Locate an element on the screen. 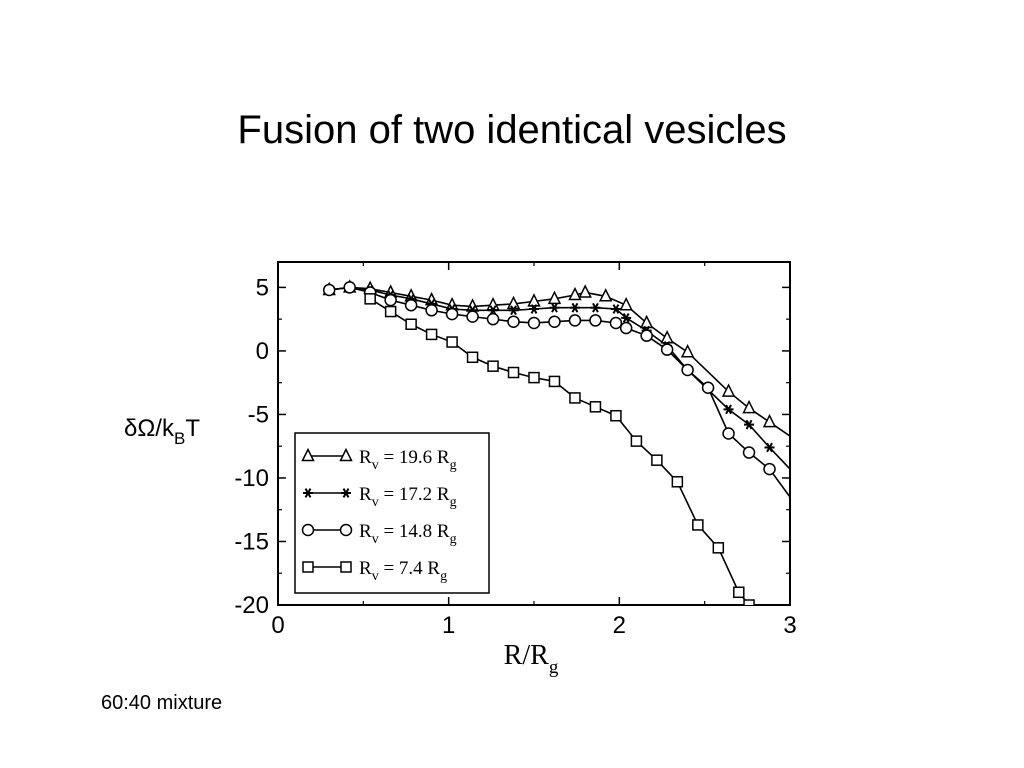 The width and height of the screenshot is (1024, 768). series-line-triangle is located at coordinates (559, 361).